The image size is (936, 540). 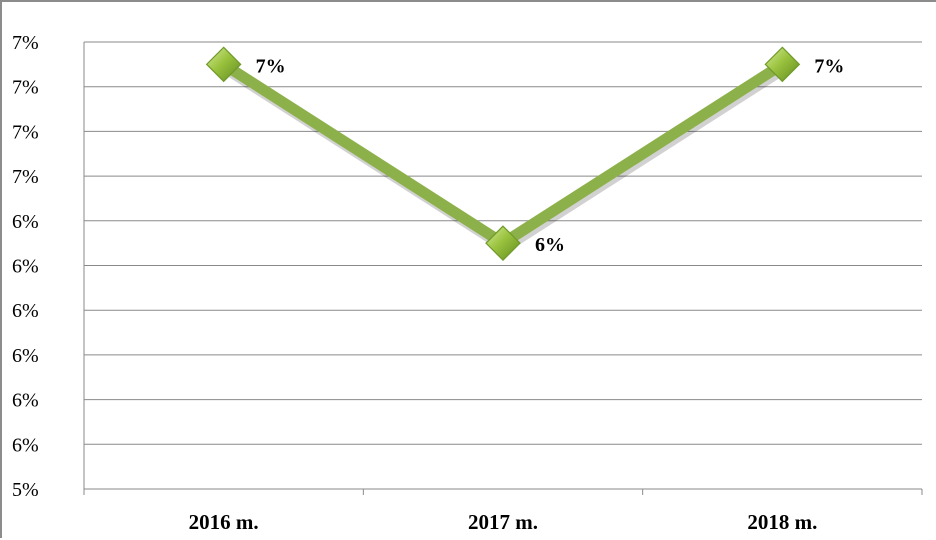 I want to click on x-tick-label: 2016 m., so click(x=224, y=522).